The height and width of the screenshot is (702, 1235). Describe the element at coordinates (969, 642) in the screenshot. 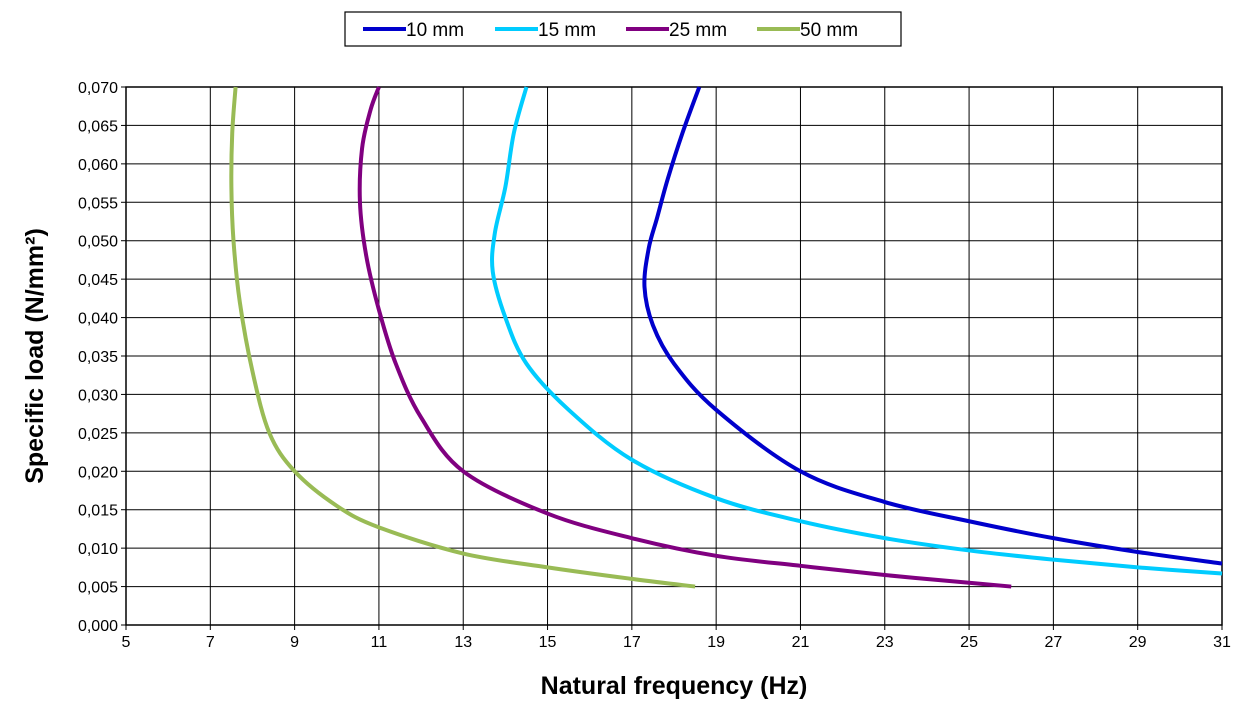

I see `x-tick-label: 25` at that location.